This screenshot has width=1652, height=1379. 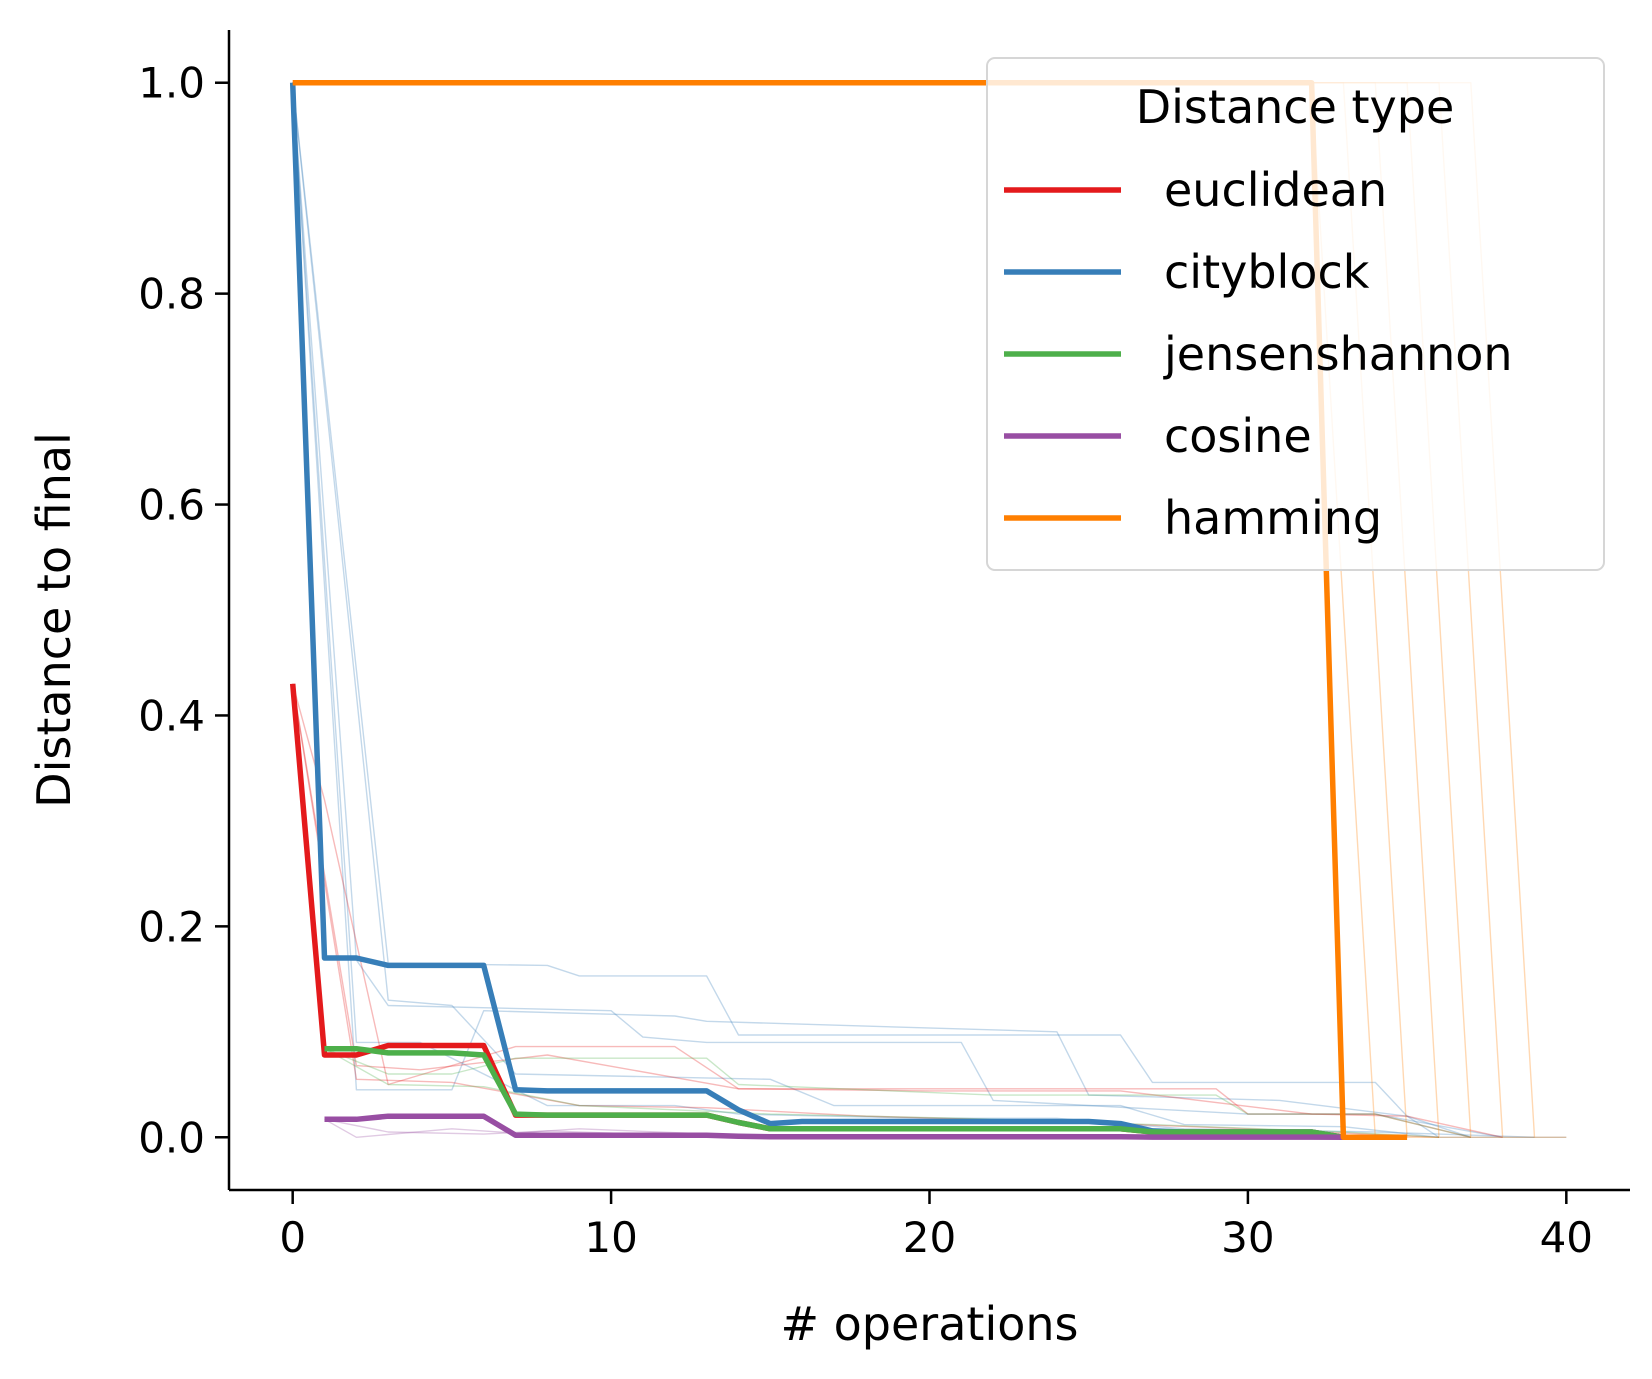 I want to click on legend-label-jensenshannon: jensenshannon, so click(x=1338, y=354).